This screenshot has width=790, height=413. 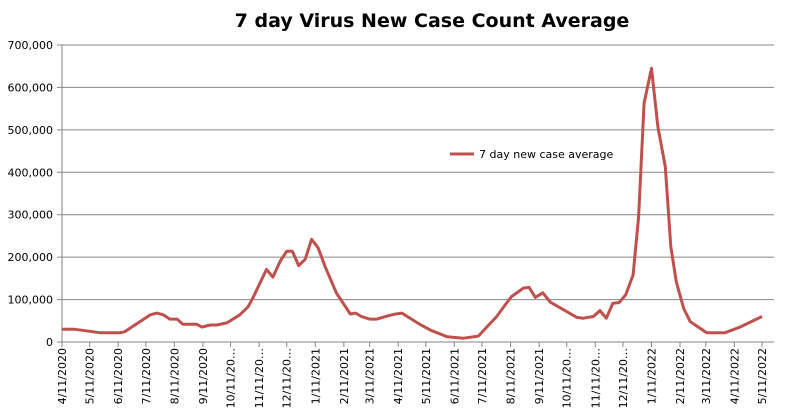 I want to click on x-tick-label: 2/11/2021, so click(x=344, y=376).